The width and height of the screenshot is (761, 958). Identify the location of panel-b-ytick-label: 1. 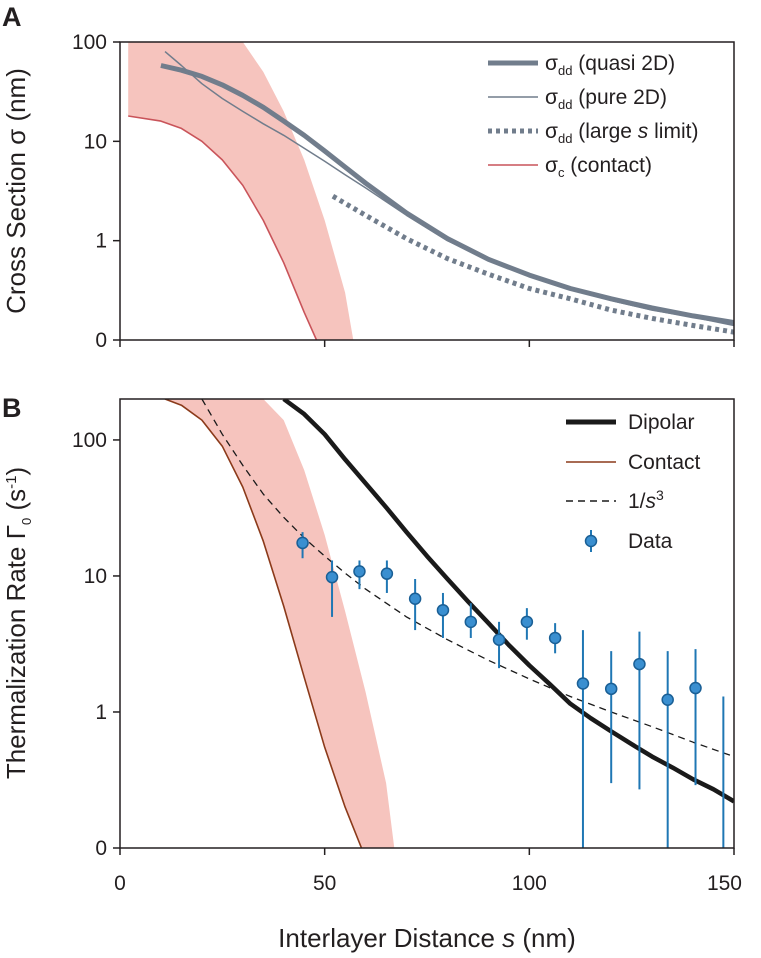
(101, 712).